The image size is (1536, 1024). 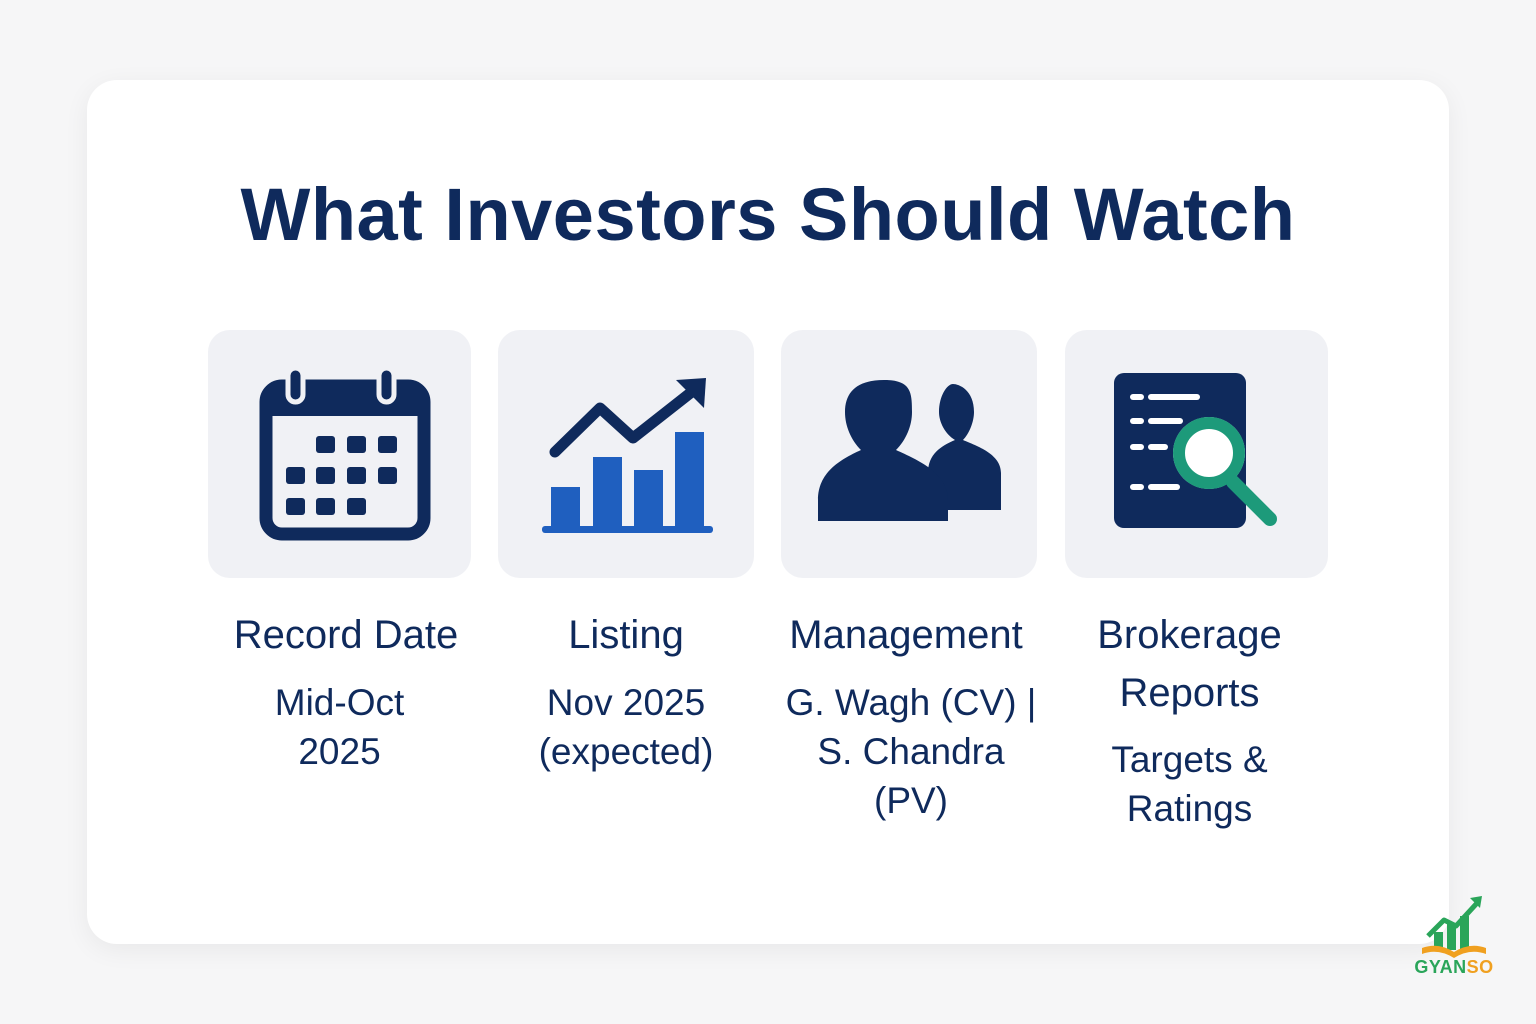 I want to click on listing-value: Nov 2025 (expected), so click(x=626, y=727).